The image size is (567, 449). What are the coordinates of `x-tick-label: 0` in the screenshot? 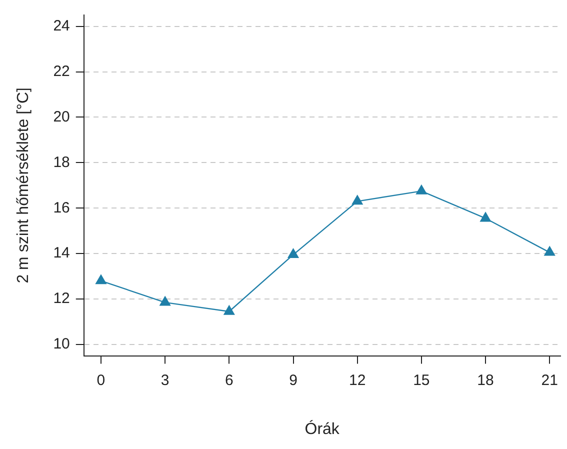 It's located at (101, 380).